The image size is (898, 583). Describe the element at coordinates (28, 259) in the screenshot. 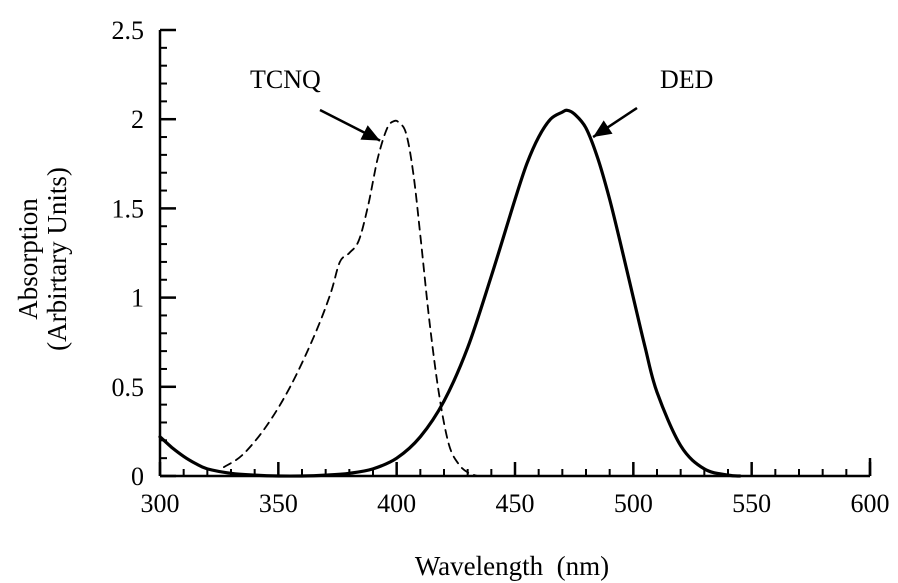

I see `y-axis-label-line-1: Absorption` at that location.